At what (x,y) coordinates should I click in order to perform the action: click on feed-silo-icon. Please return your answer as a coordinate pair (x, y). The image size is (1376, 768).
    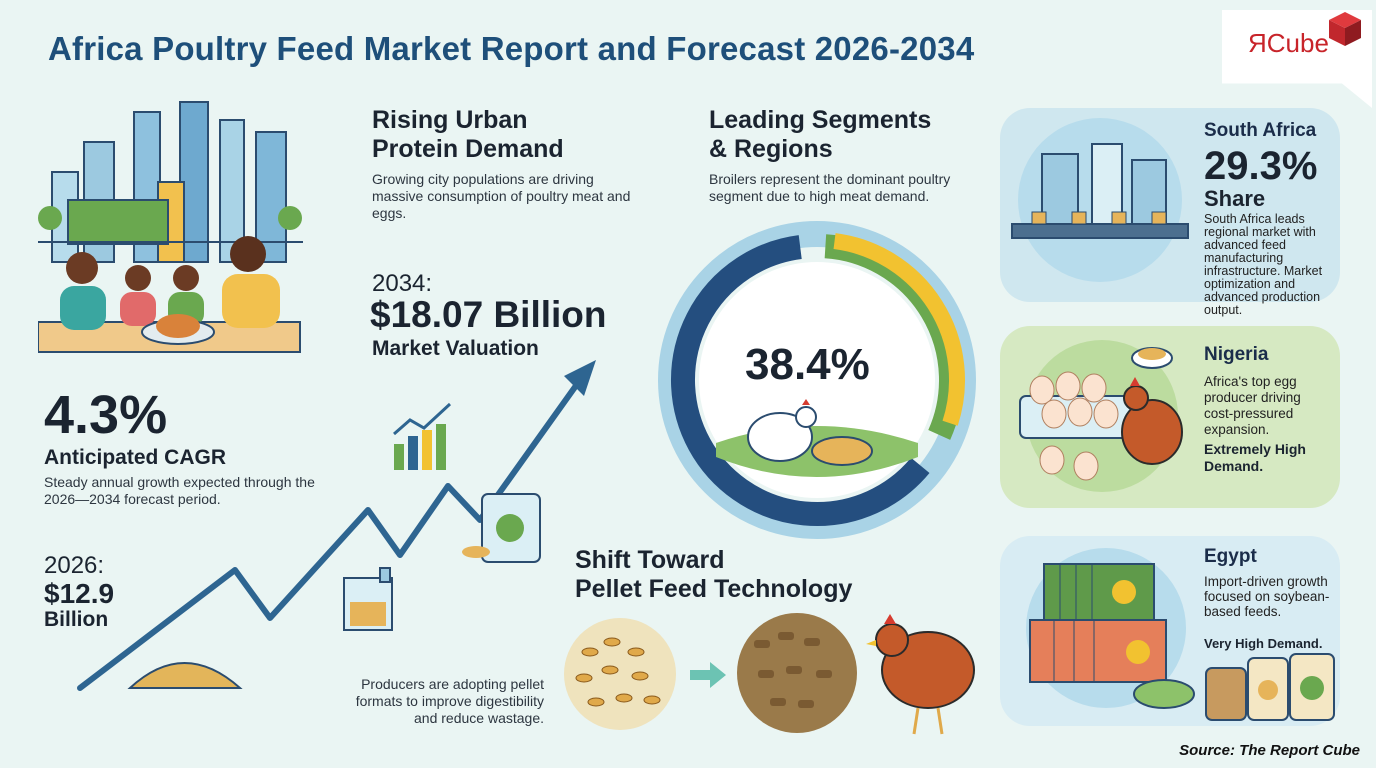
    Looking at the image, I should click on (368, 599).